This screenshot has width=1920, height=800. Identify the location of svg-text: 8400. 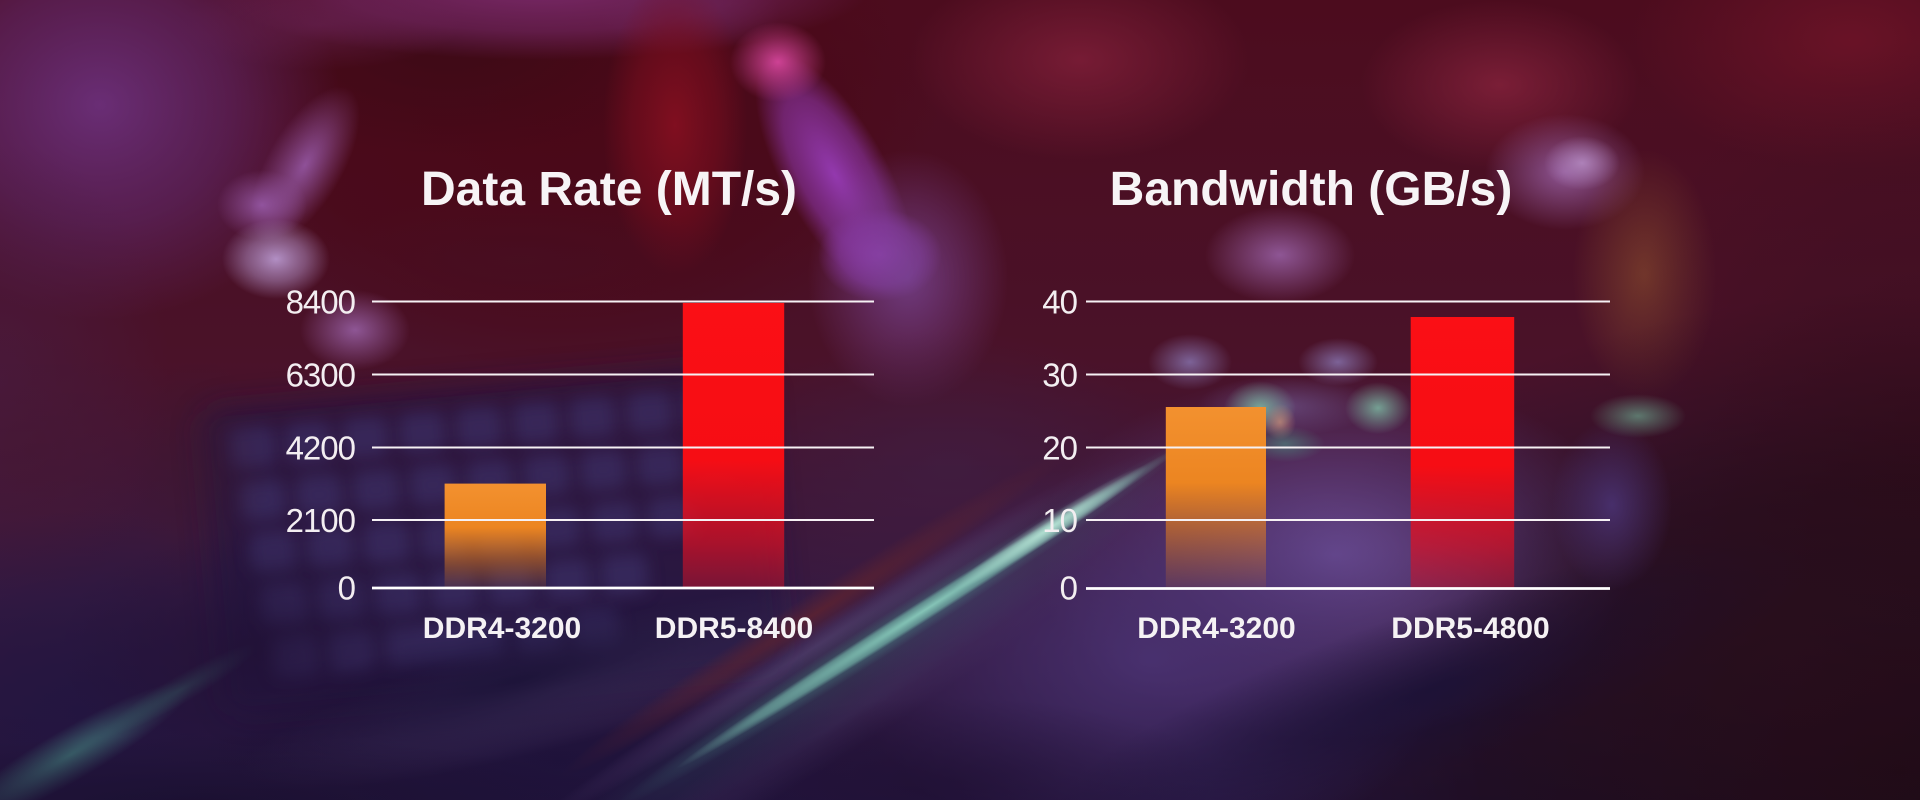
(321, 302).